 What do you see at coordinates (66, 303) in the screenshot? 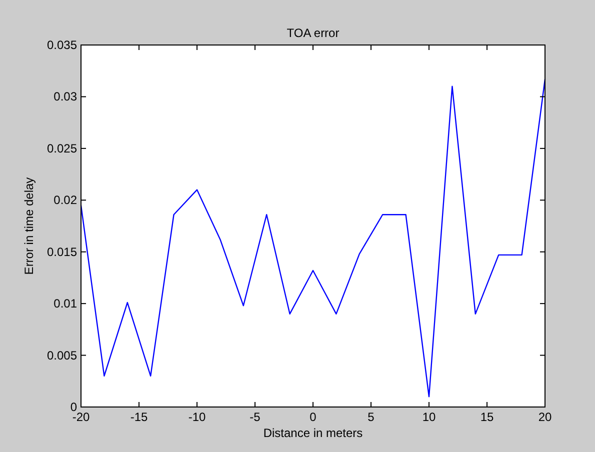
I see `y-tick-label: 0.01` at bounding box center [66, 303].